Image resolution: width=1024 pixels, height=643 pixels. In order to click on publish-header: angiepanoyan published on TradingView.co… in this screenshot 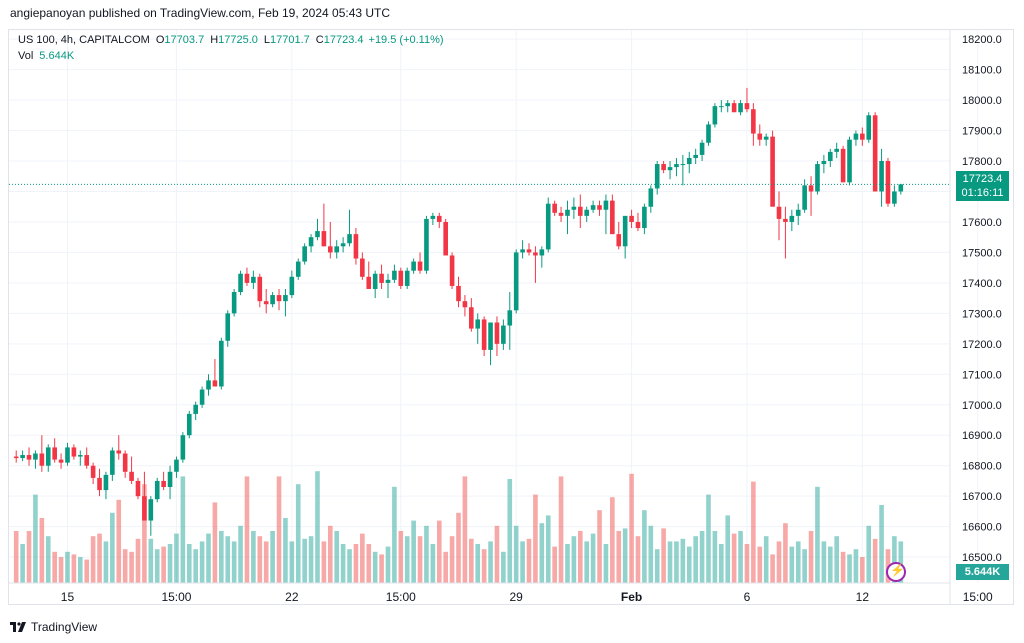, I will do `click(200, 13)`.